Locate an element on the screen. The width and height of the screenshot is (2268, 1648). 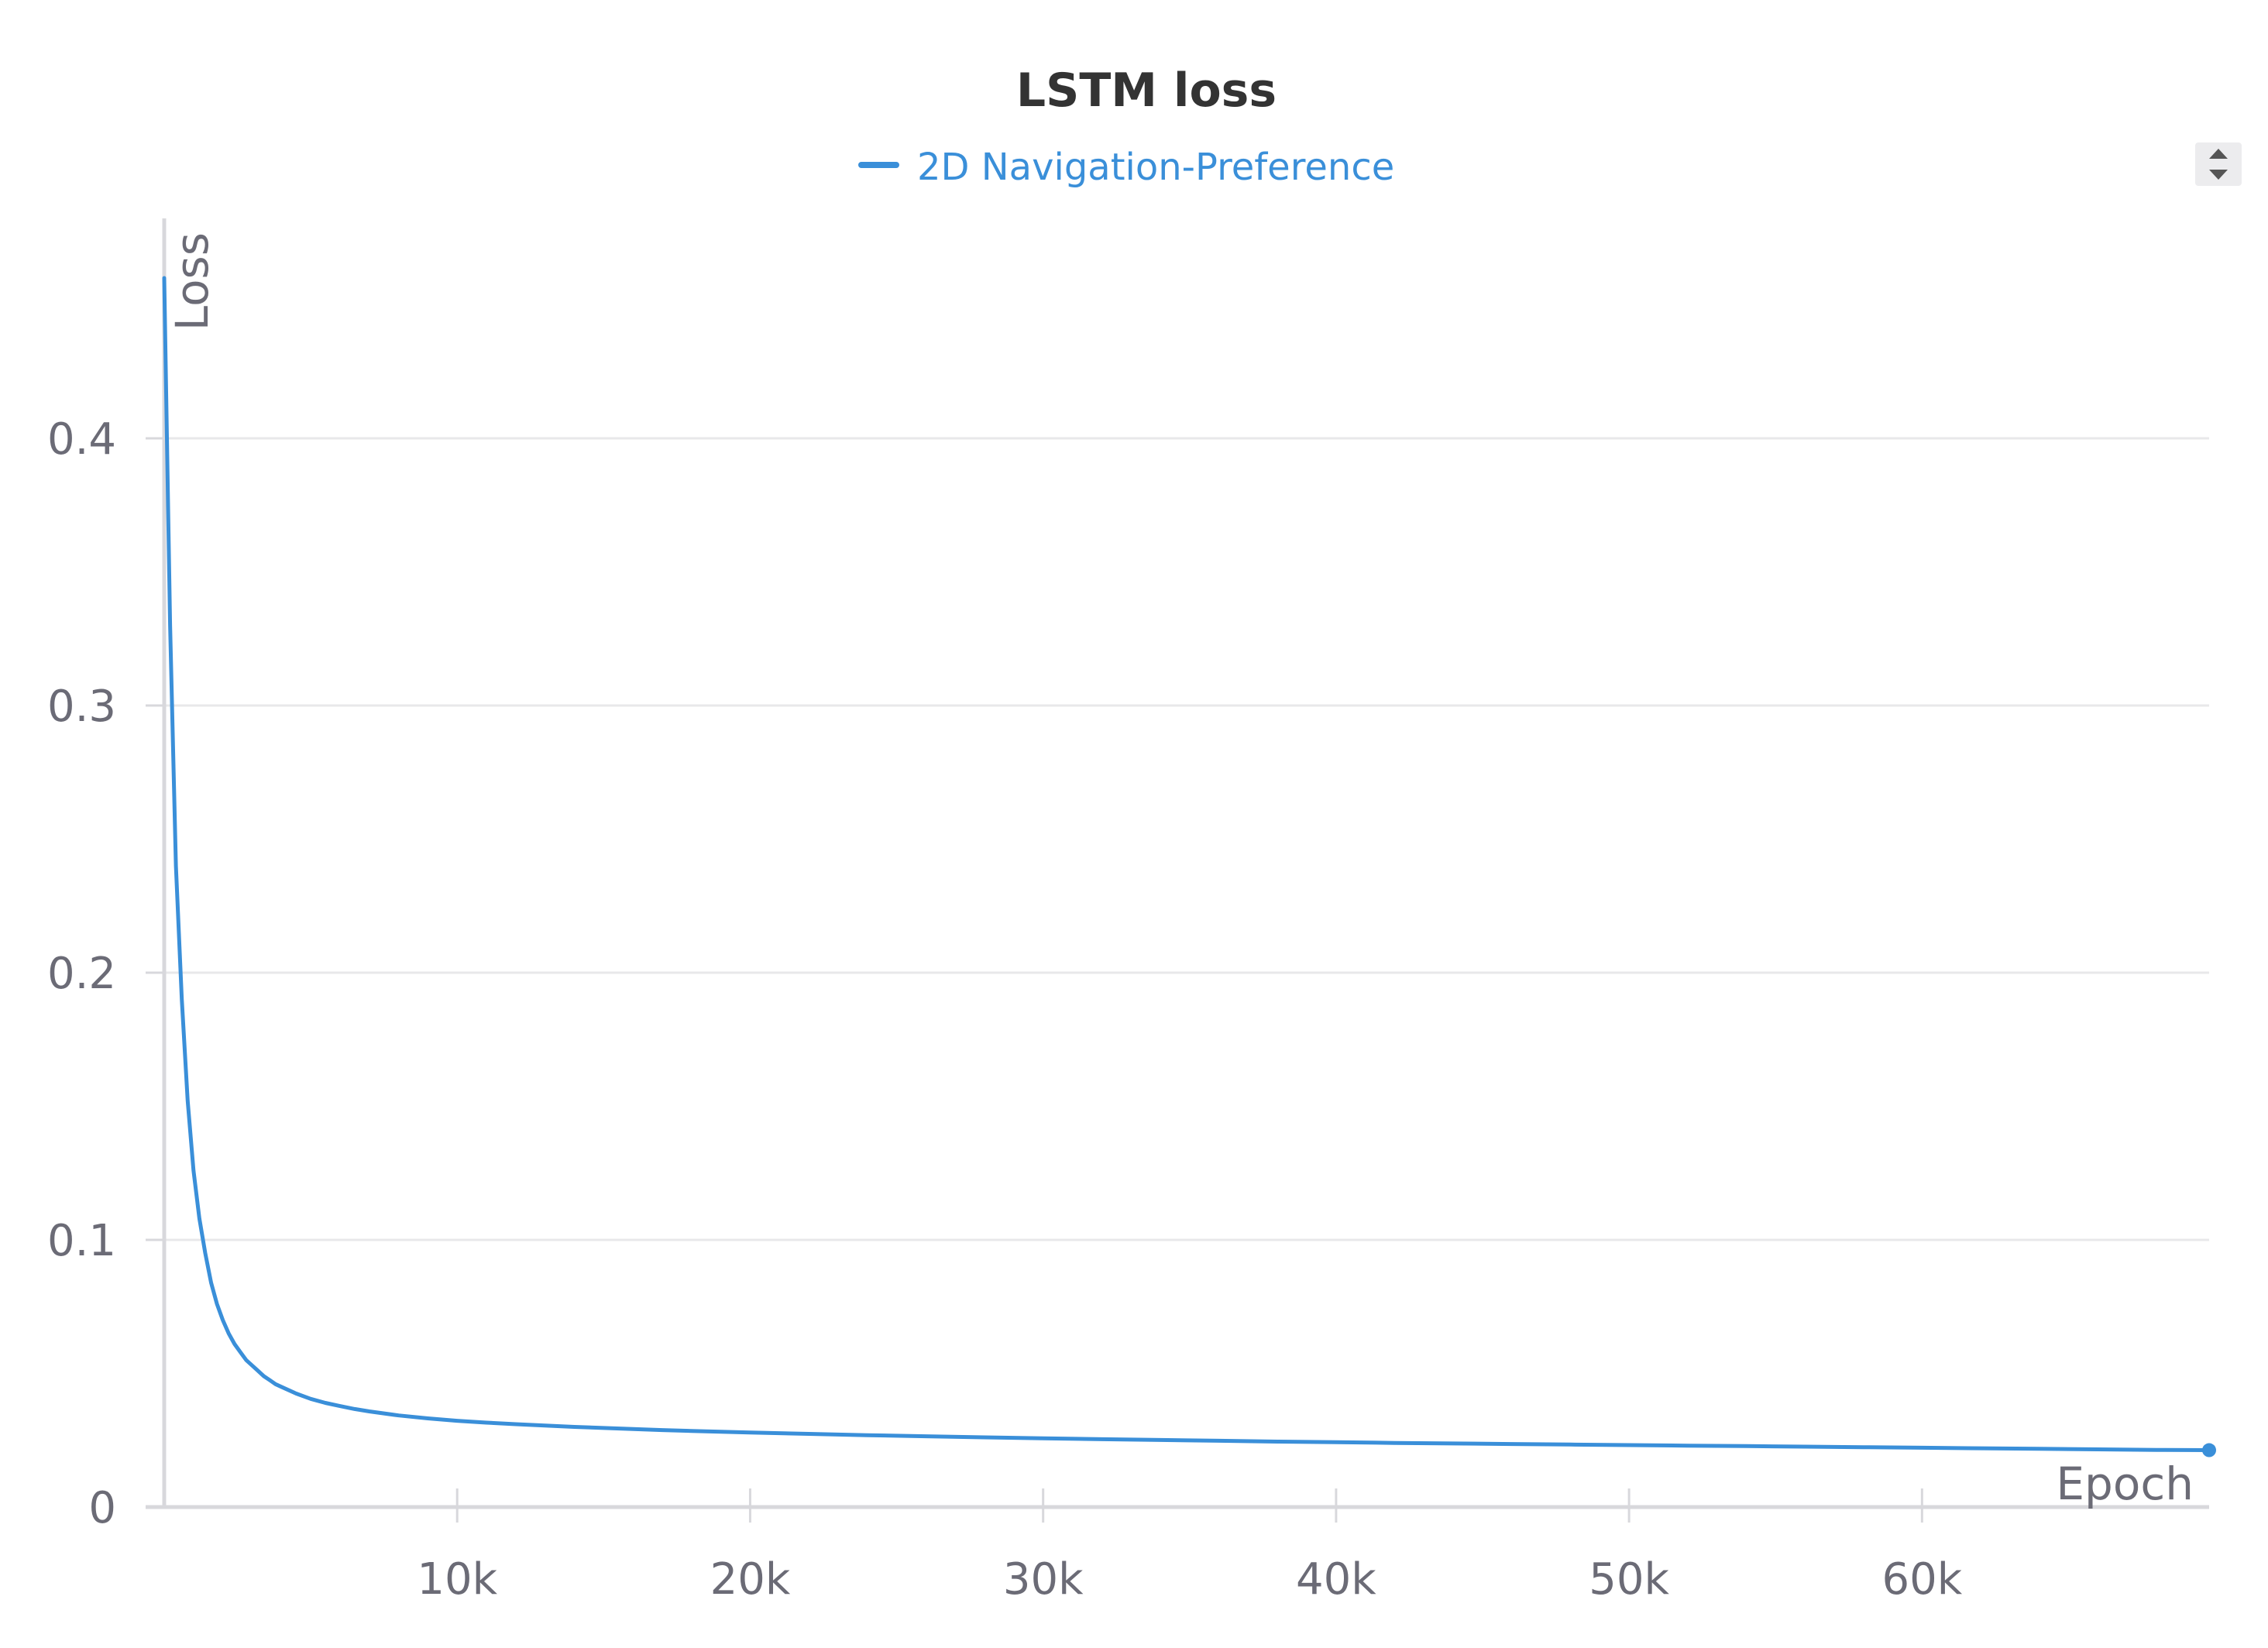
y-tick-label: 0.4 is located at coordinates (81, 440).